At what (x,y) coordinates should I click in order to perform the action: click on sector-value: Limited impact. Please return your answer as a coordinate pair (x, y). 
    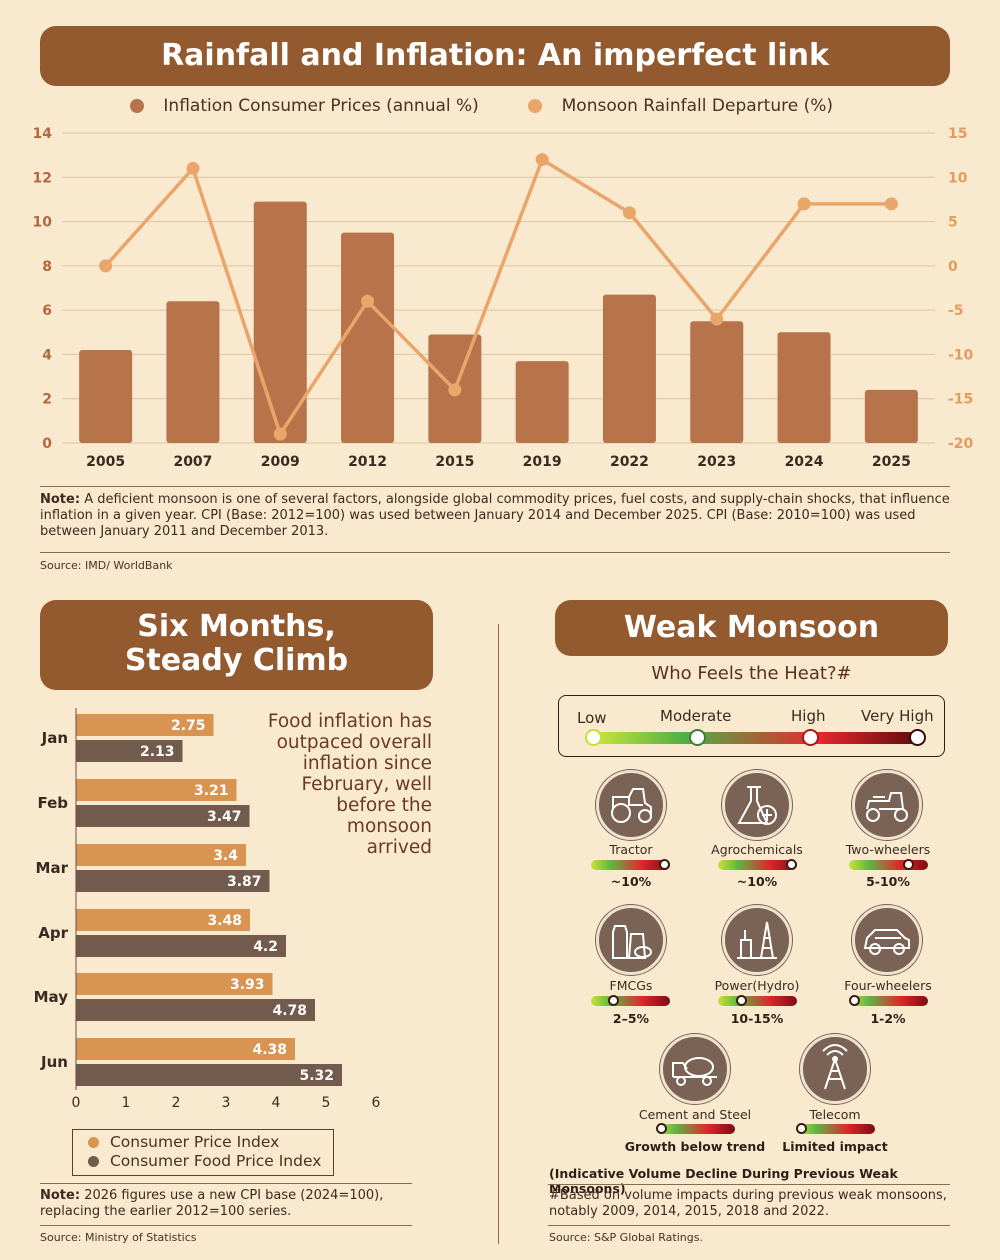
    Looking at the image, I should click on (835, 1146).